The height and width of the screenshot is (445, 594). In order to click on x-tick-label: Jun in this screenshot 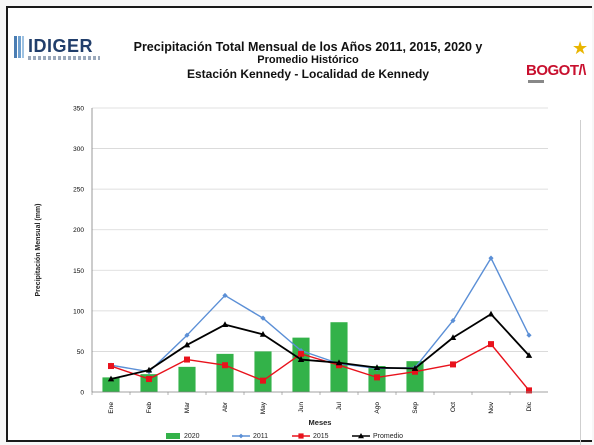, I will do `click(301, 407)`.